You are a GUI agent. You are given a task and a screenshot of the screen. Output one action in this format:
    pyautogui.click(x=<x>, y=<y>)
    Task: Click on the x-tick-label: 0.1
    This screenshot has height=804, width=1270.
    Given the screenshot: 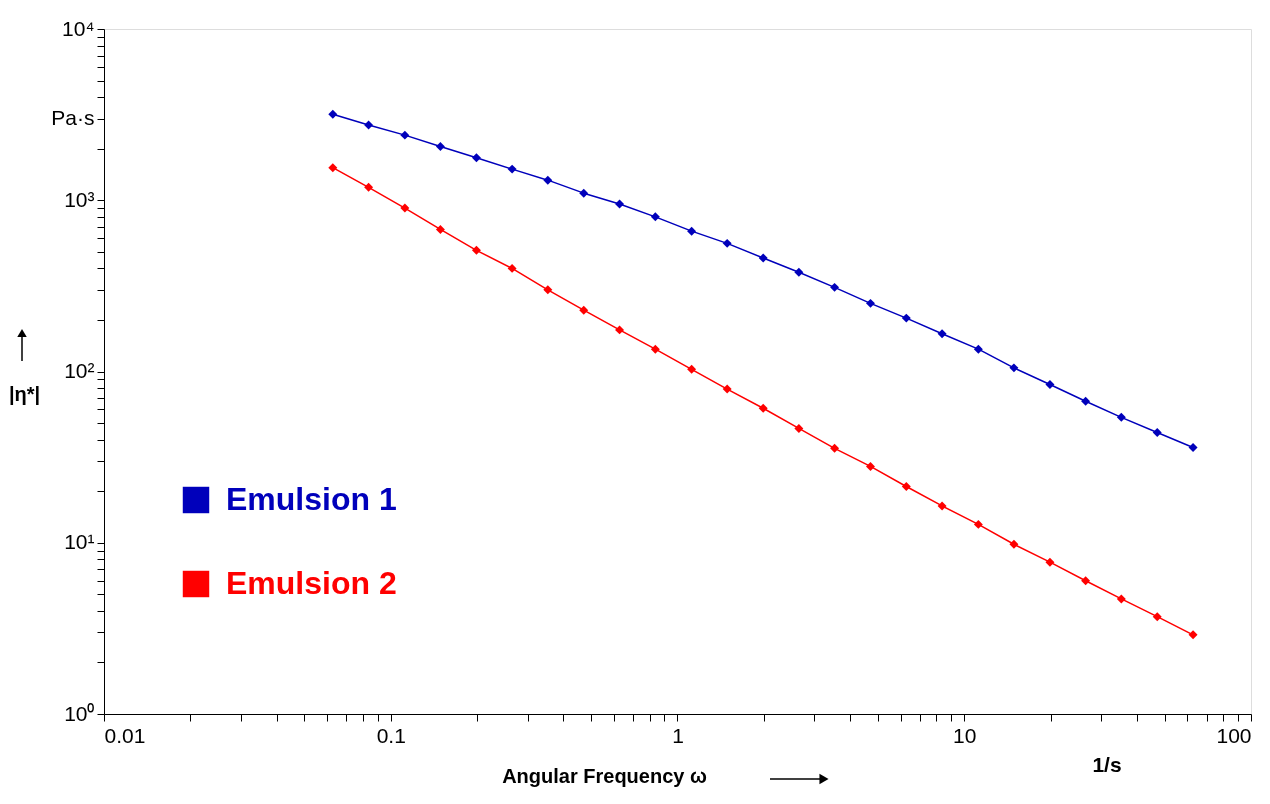 What is the action you would take?
    pyautogui.click(x=391, y=735)
    